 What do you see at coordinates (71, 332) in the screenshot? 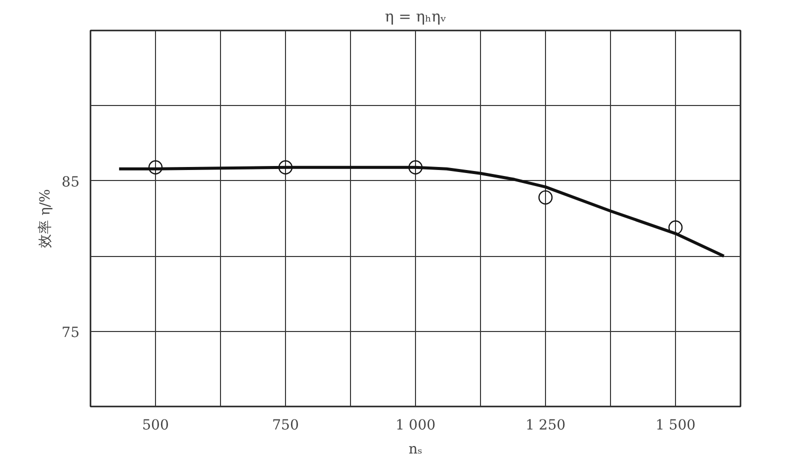
I see `y-tick-label: 75` at bounding box center [71, 332].